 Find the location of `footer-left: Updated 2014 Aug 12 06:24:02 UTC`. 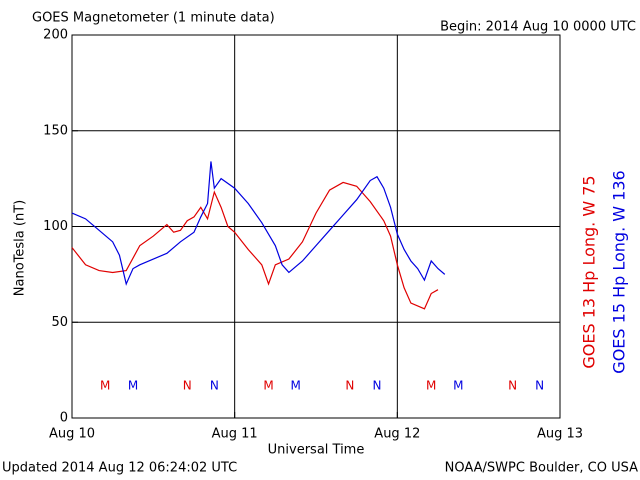

footer-left: Updated 2014 Aug 12 06:24:02 UTC is located at coordinates (119, 468).